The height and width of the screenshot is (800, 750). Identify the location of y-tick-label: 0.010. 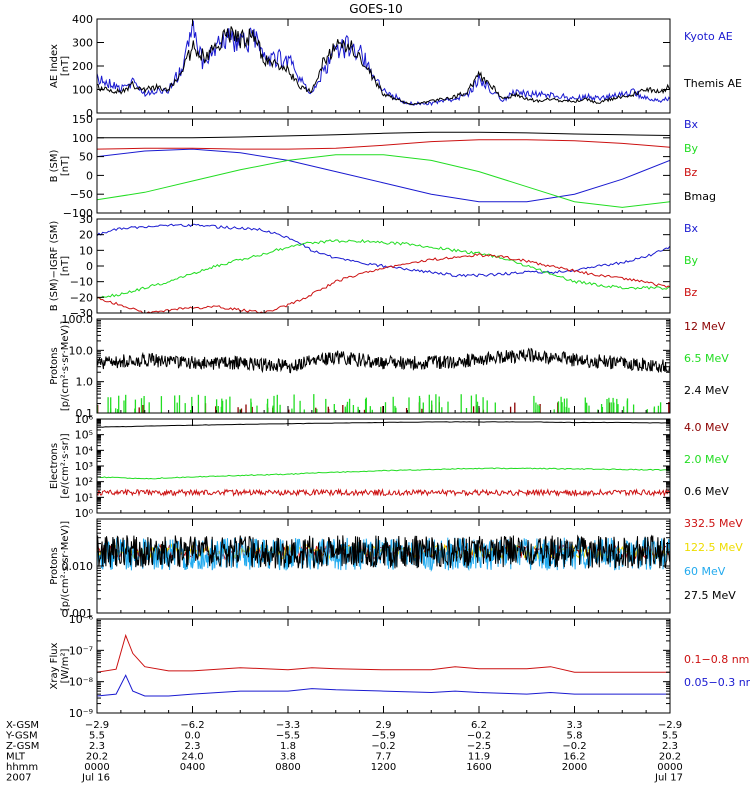
(78, 566).